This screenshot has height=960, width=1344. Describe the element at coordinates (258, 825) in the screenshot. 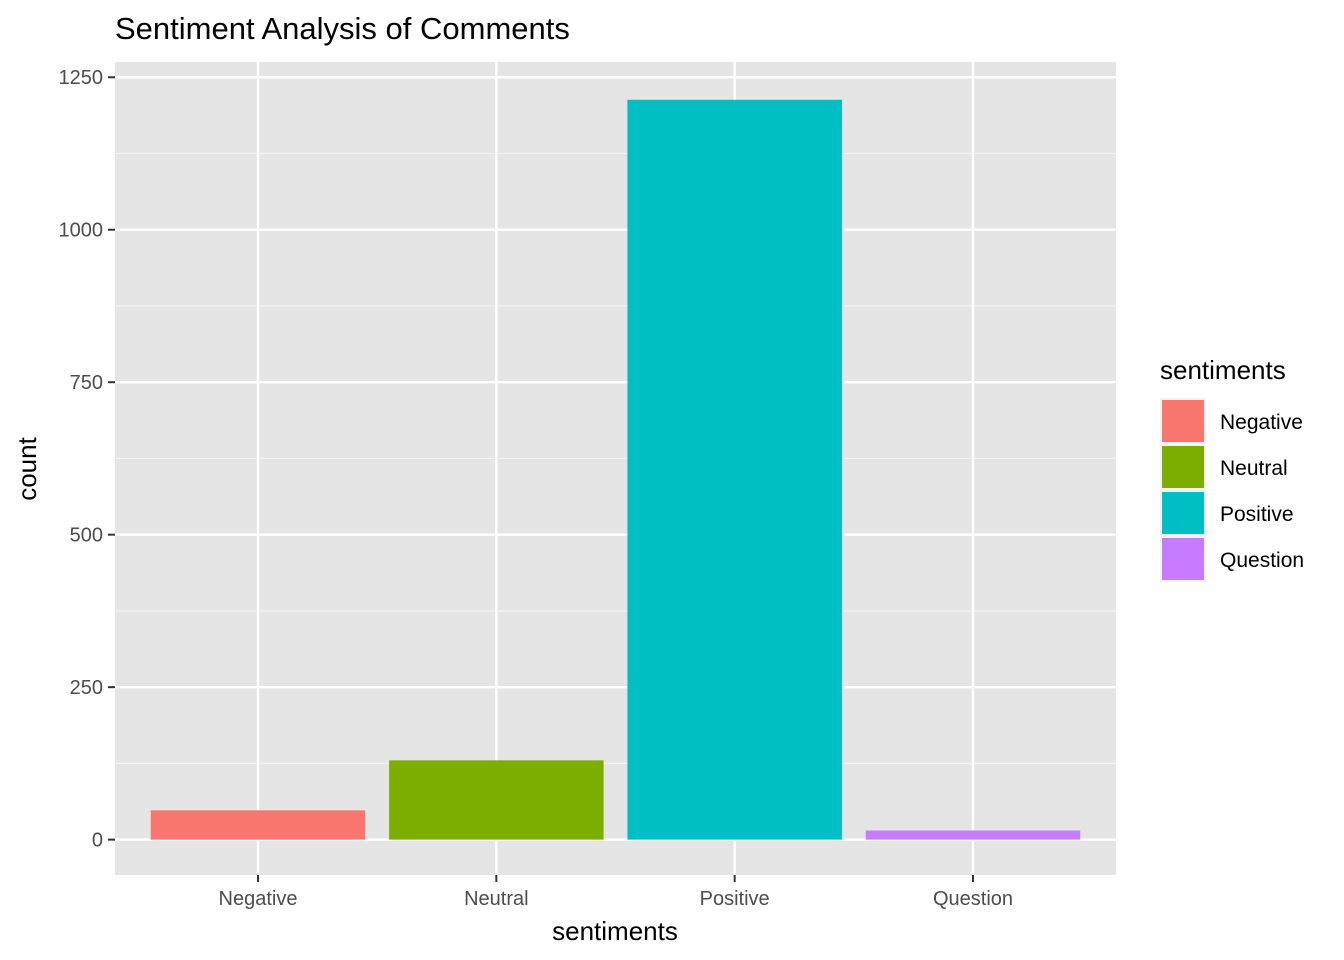

I see `bar-negative` at that location.